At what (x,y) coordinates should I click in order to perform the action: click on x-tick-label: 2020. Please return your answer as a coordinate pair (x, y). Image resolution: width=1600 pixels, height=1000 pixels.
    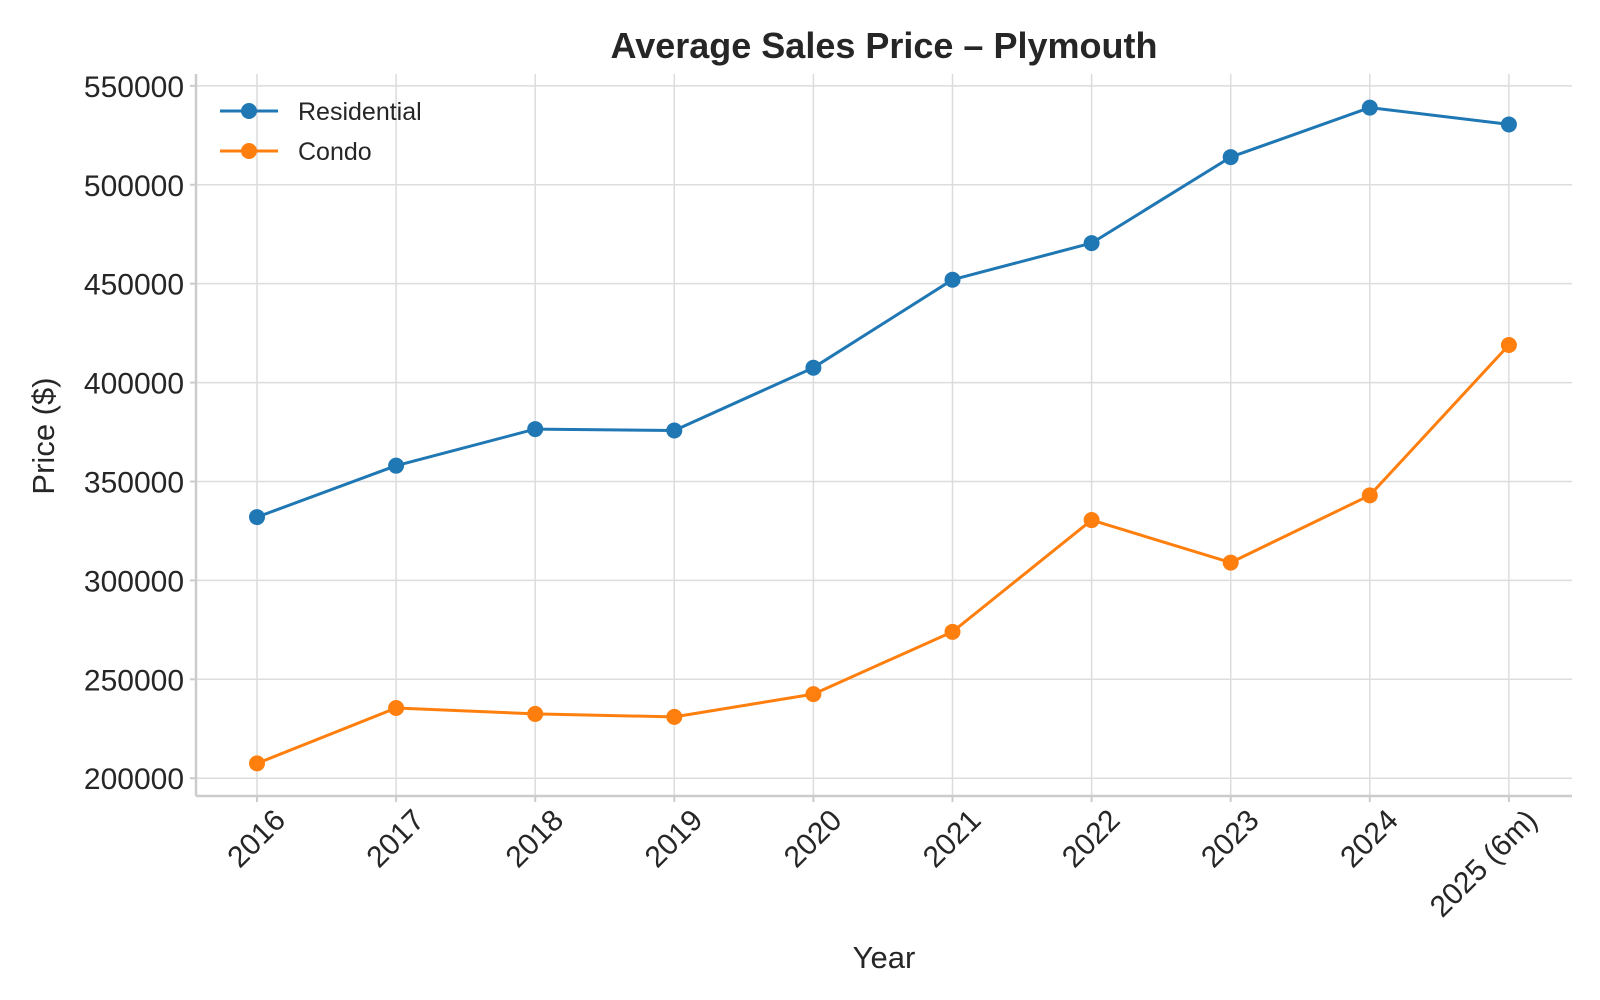
    Looking at the image, I should click on (813, 839).